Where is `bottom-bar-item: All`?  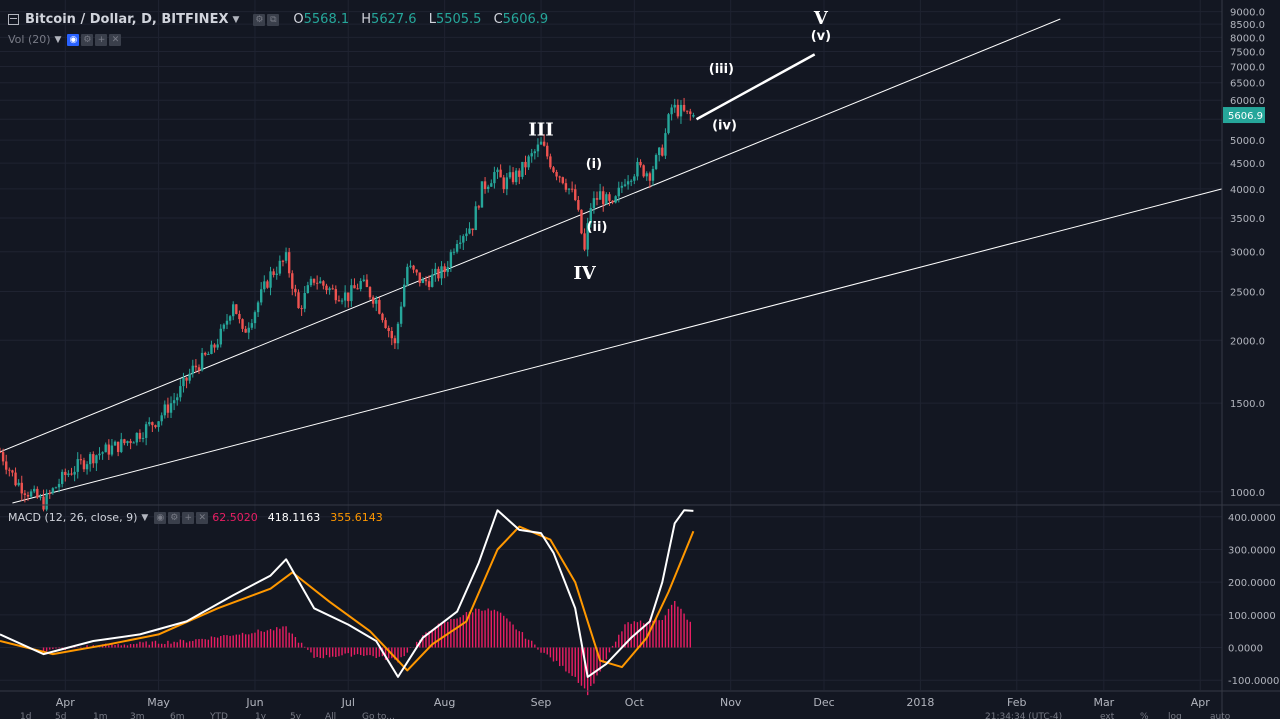
bottom-bar-item: All is located at coordinates (331, 715).